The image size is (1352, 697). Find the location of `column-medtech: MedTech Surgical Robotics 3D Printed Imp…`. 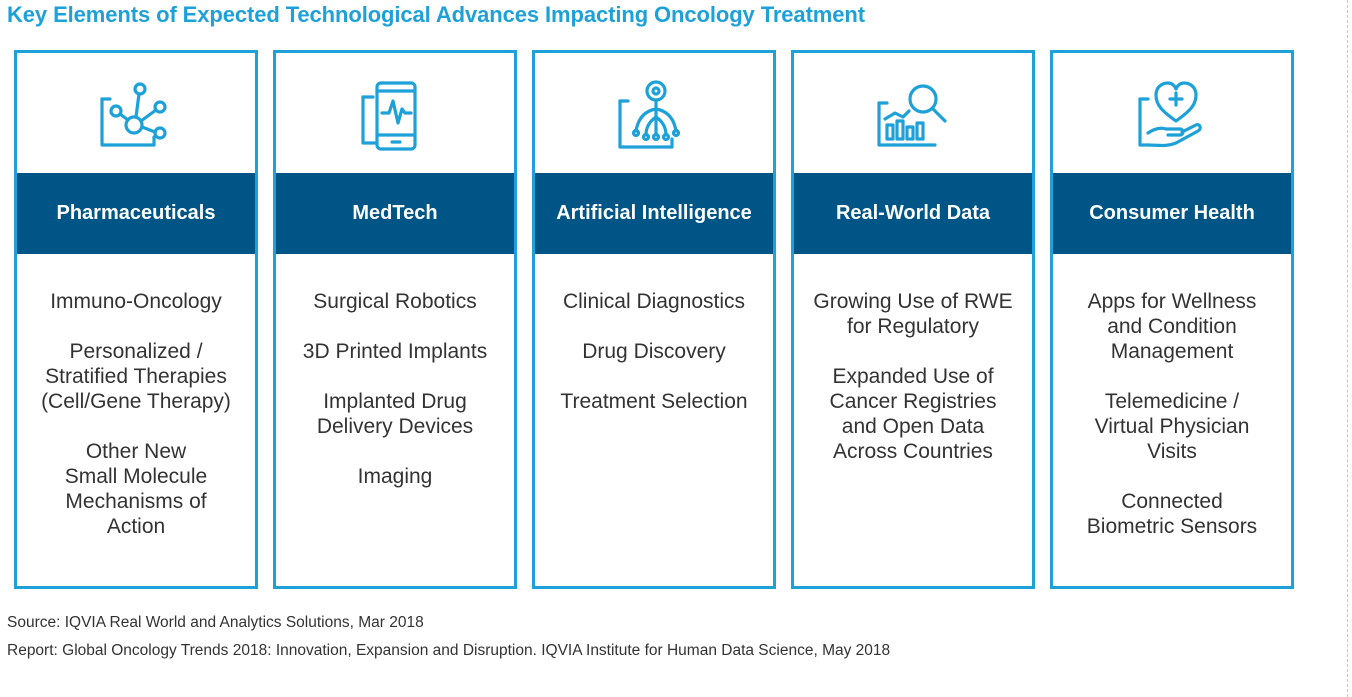

column-medtech: MedTech Surgical Robotics 3D Printed Imp… is located at coordinates (395, 319).